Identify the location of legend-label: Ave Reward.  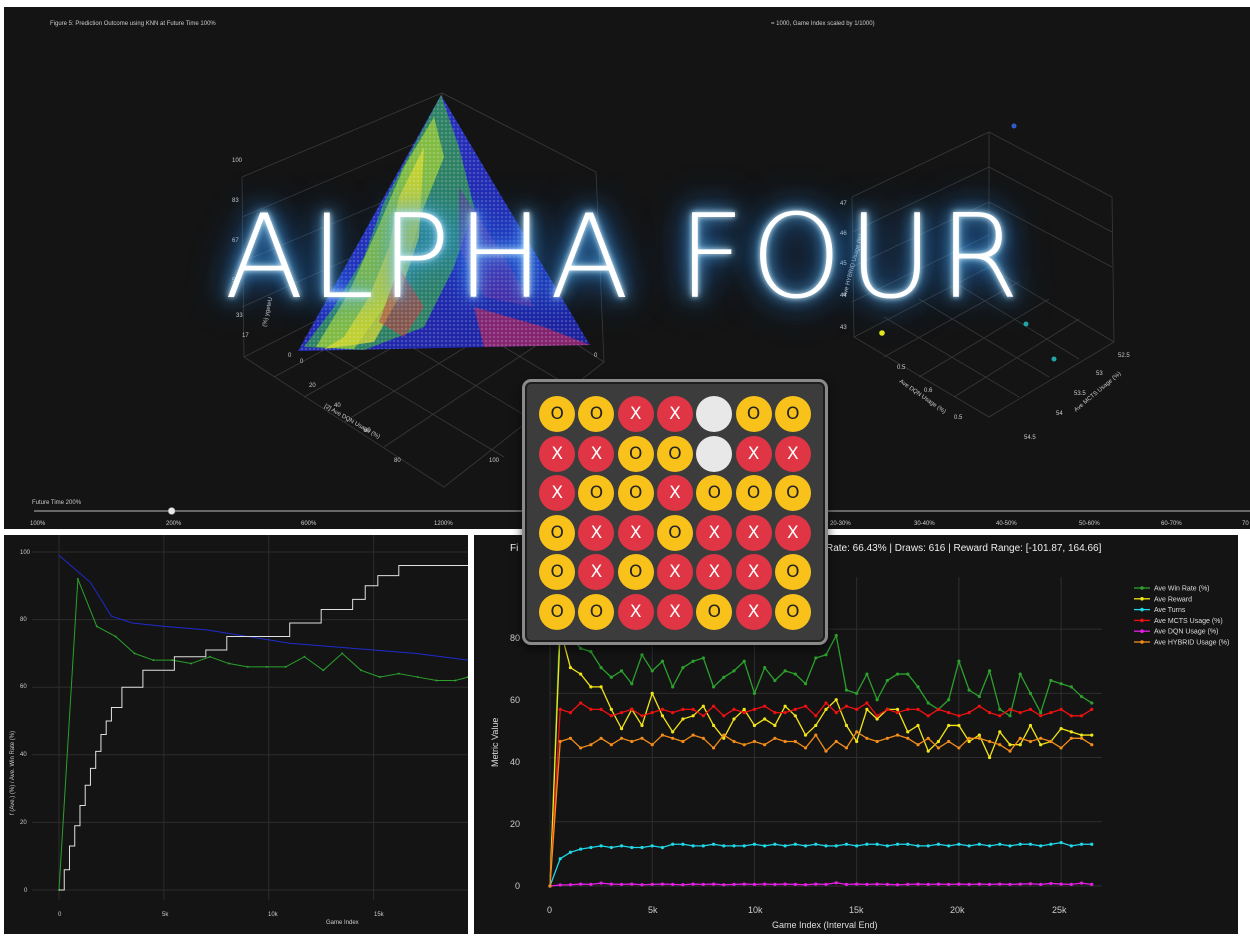
(1173, 599).